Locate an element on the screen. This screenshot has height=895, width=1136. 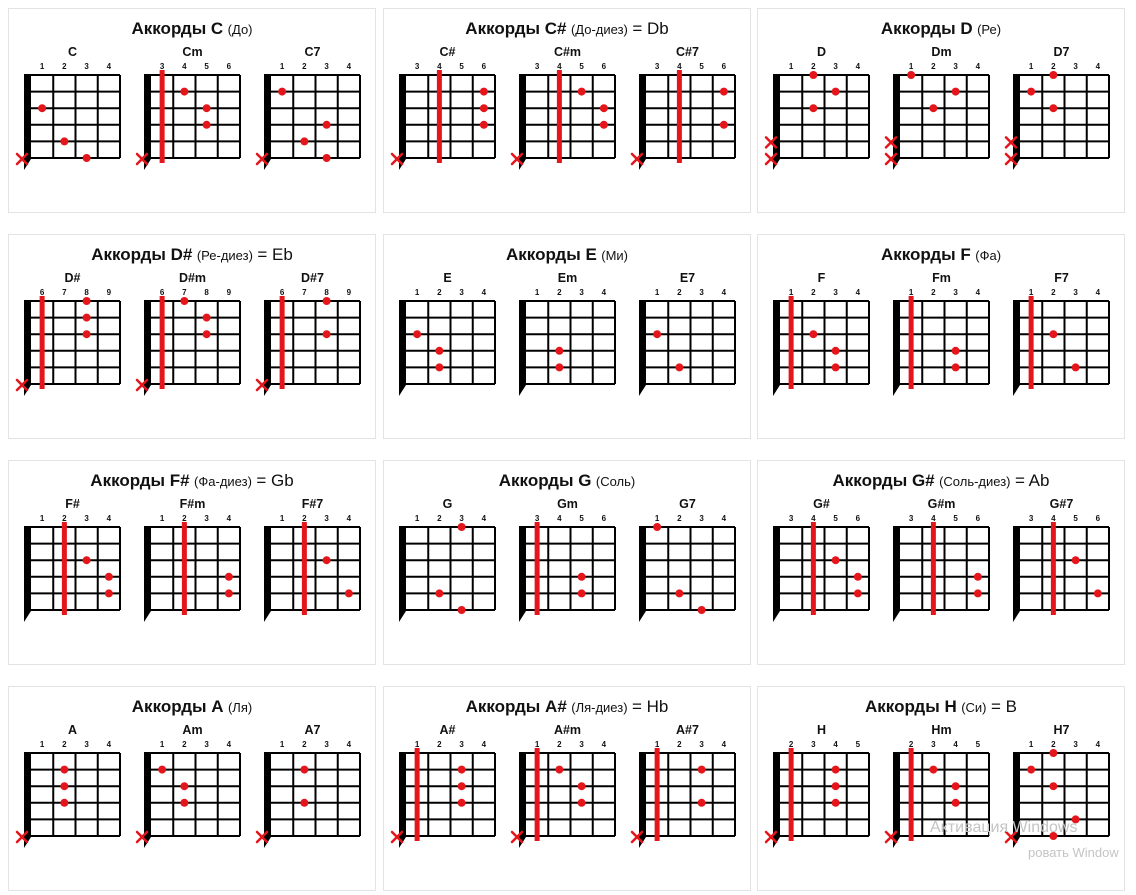
fret-number: 5 is located at coordinates (955, 518).